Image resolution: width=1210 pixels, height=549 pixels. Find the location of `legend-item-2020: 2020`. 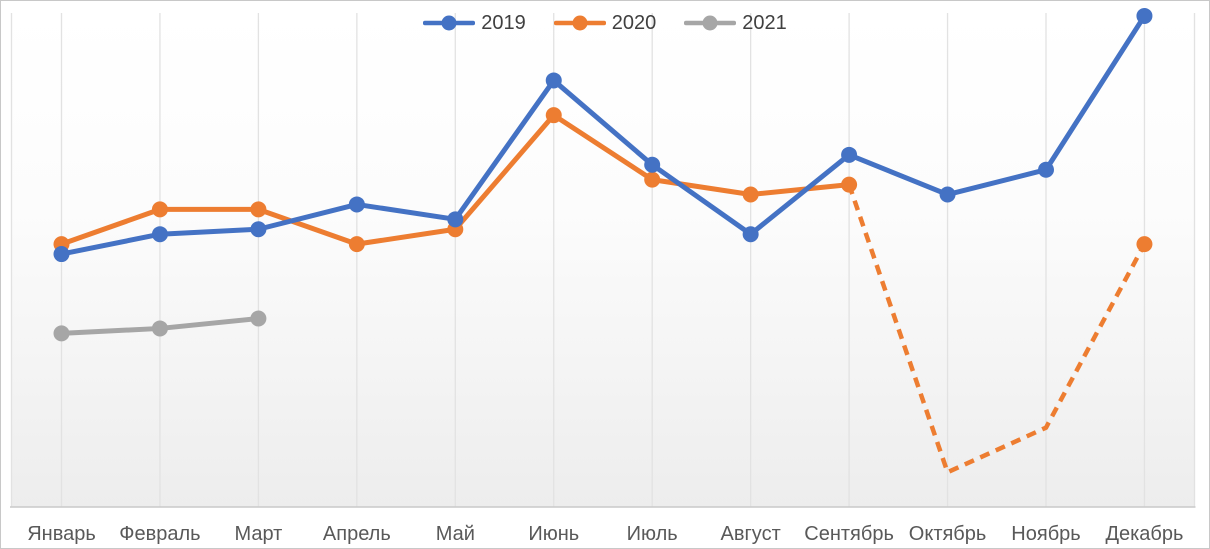

legend-item-2020: 2020 is located at coordinates (605, 23).